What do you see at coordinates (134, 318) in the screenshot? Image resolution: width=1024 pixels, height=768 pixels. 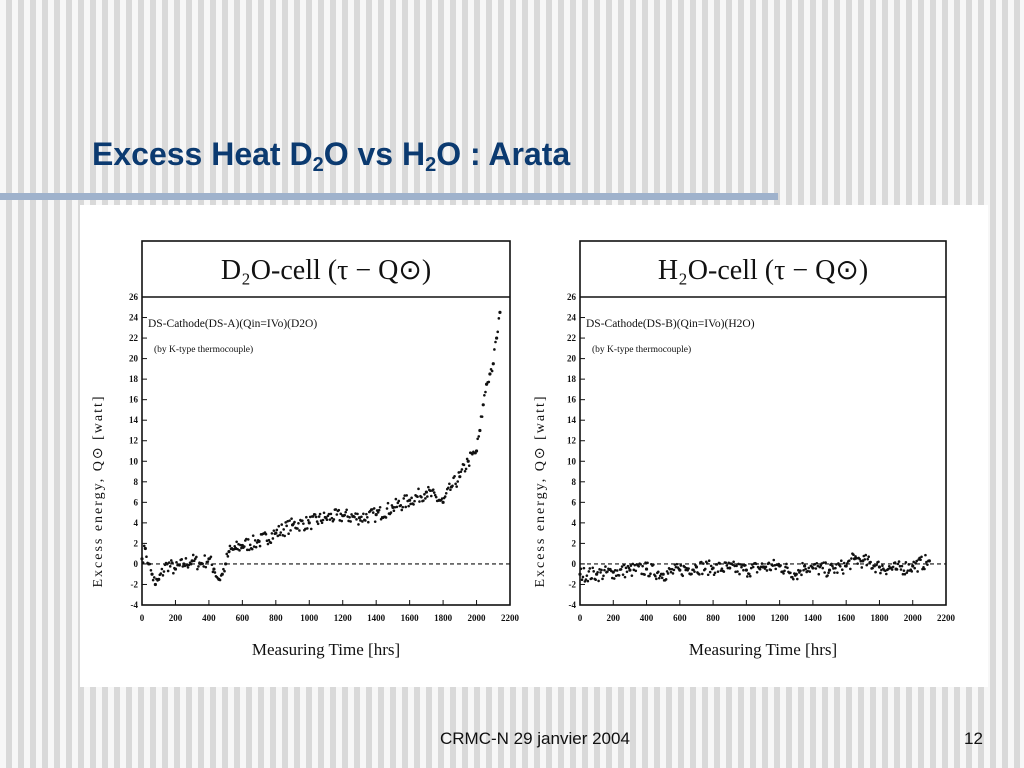 I see `y-tick-label: 24` at bounding box center [134, 318].